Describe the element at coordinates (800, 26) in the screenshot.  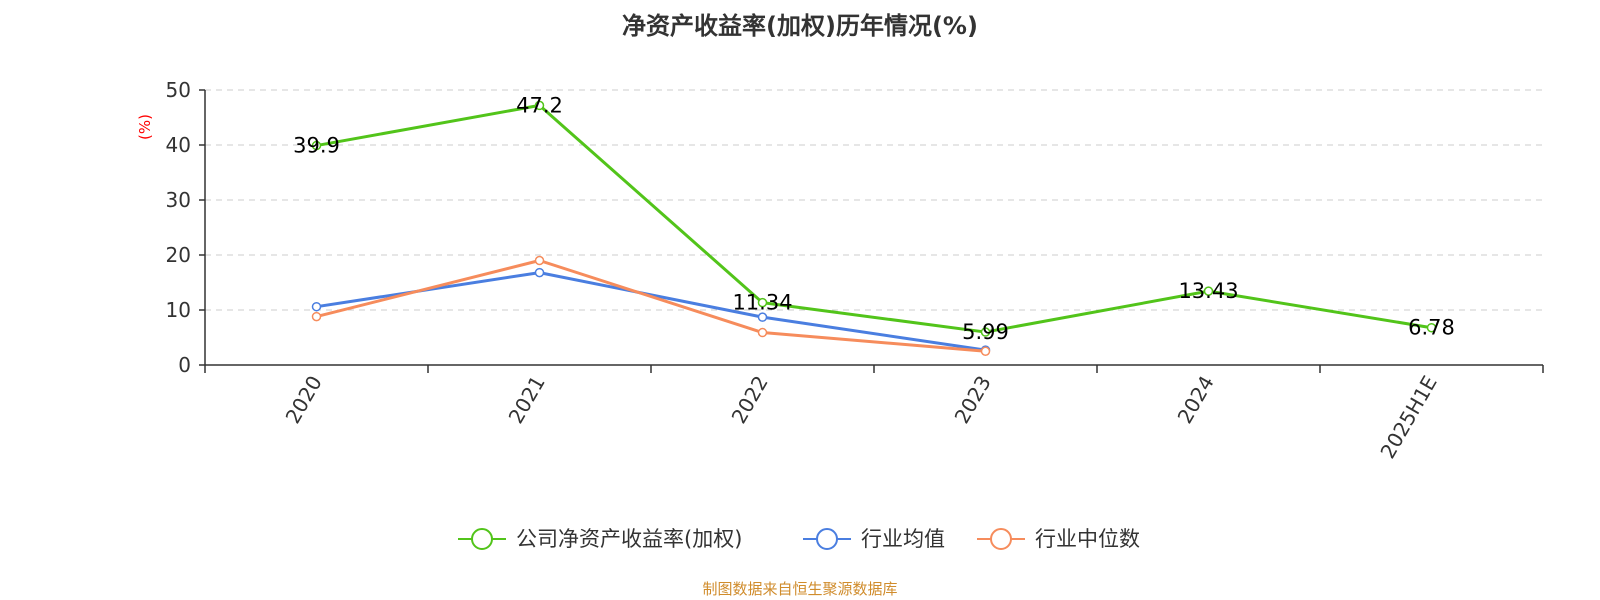
I see `chart-title: 净资产收益率(加权)历年情况(%)` at that location.